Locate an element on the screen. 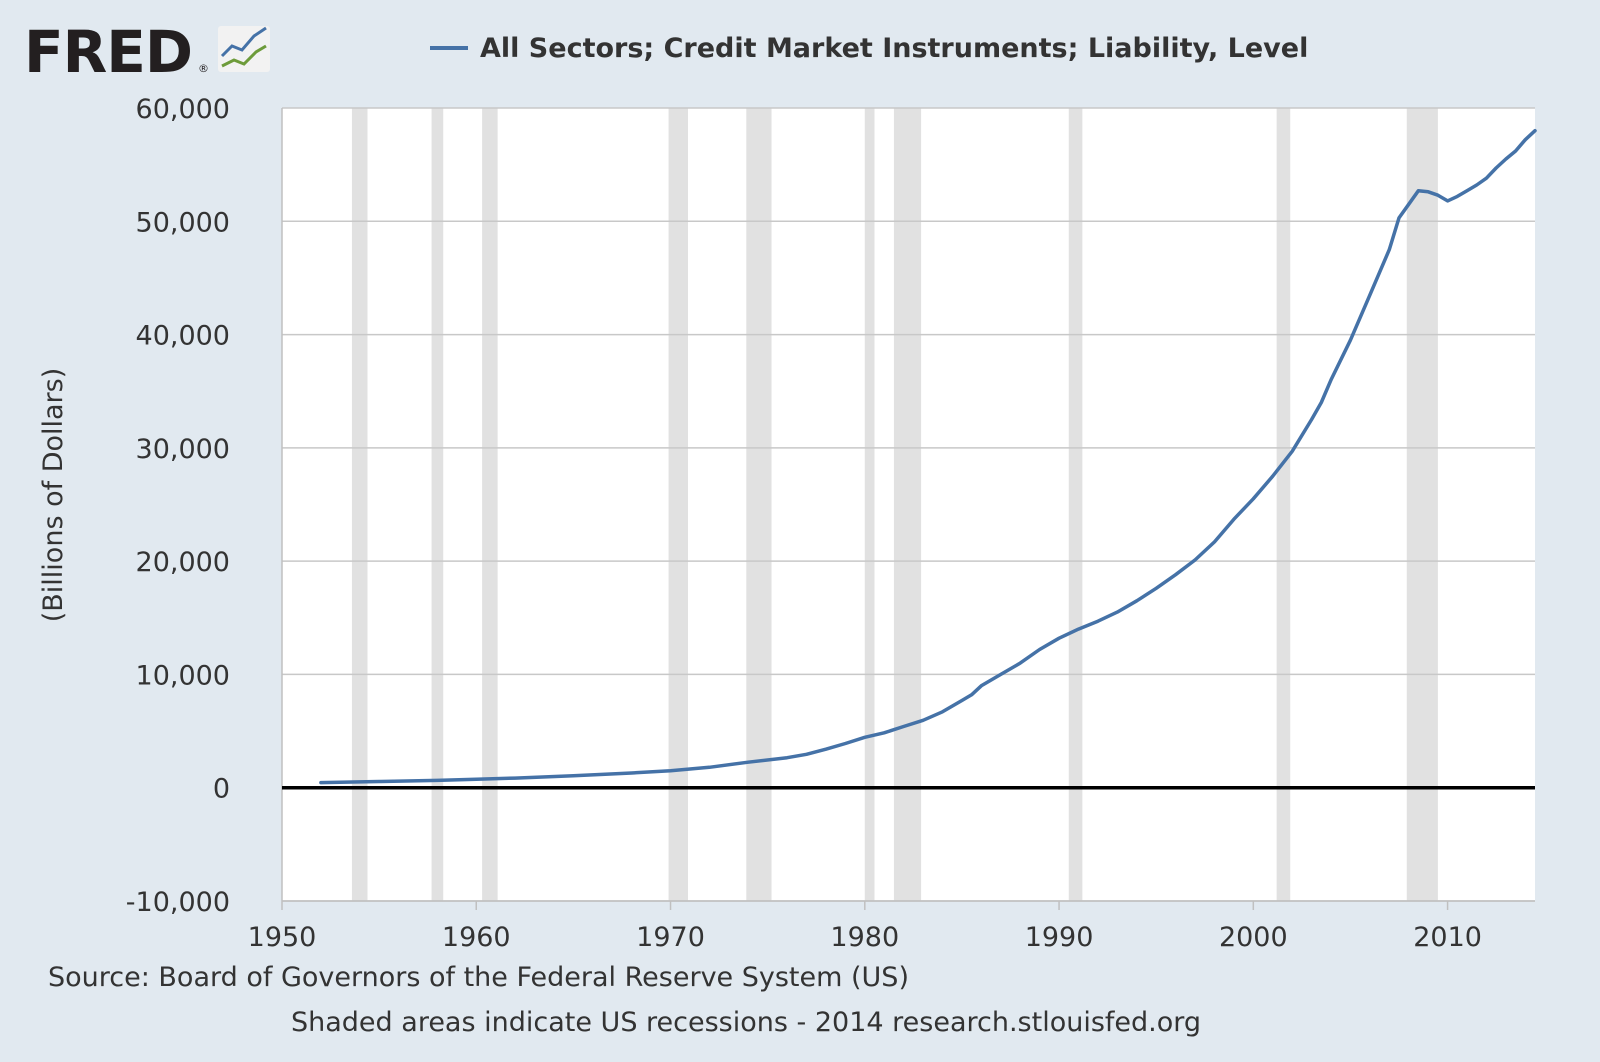  y-tick-label: 60,000 is located at coordinates (183, 109).